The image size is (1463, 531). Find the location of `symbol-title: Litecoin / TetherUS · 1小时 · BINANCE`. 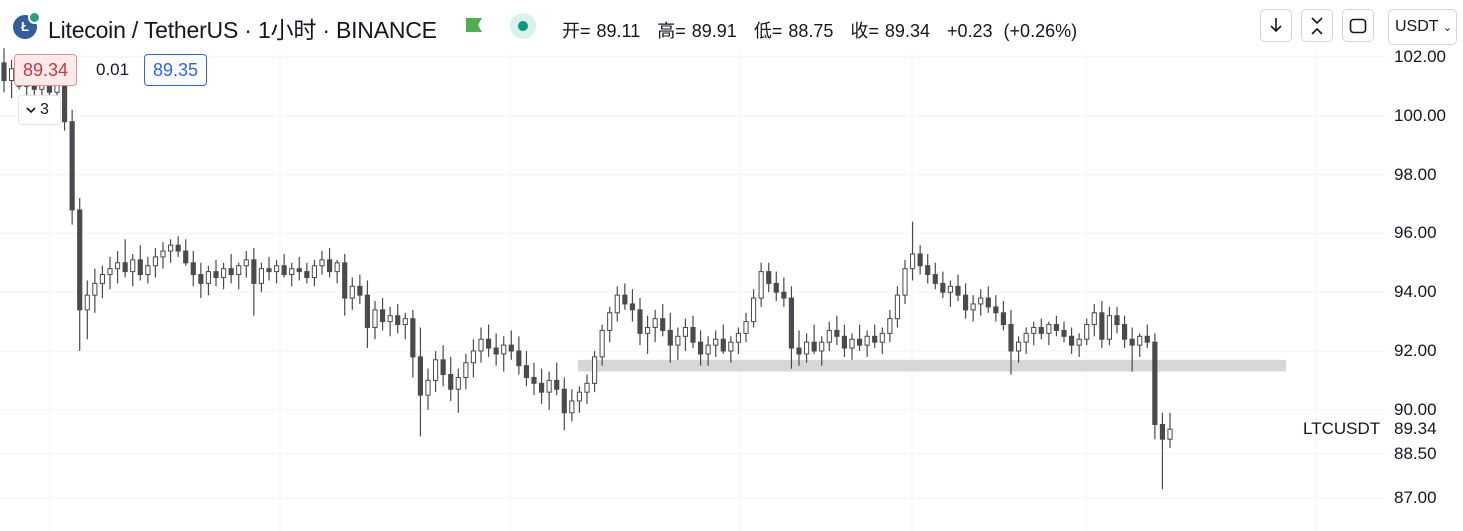

symbol-title: Litecoin / TetherUS · 1小时 · BINANCE is located at coordinates (242, 30).